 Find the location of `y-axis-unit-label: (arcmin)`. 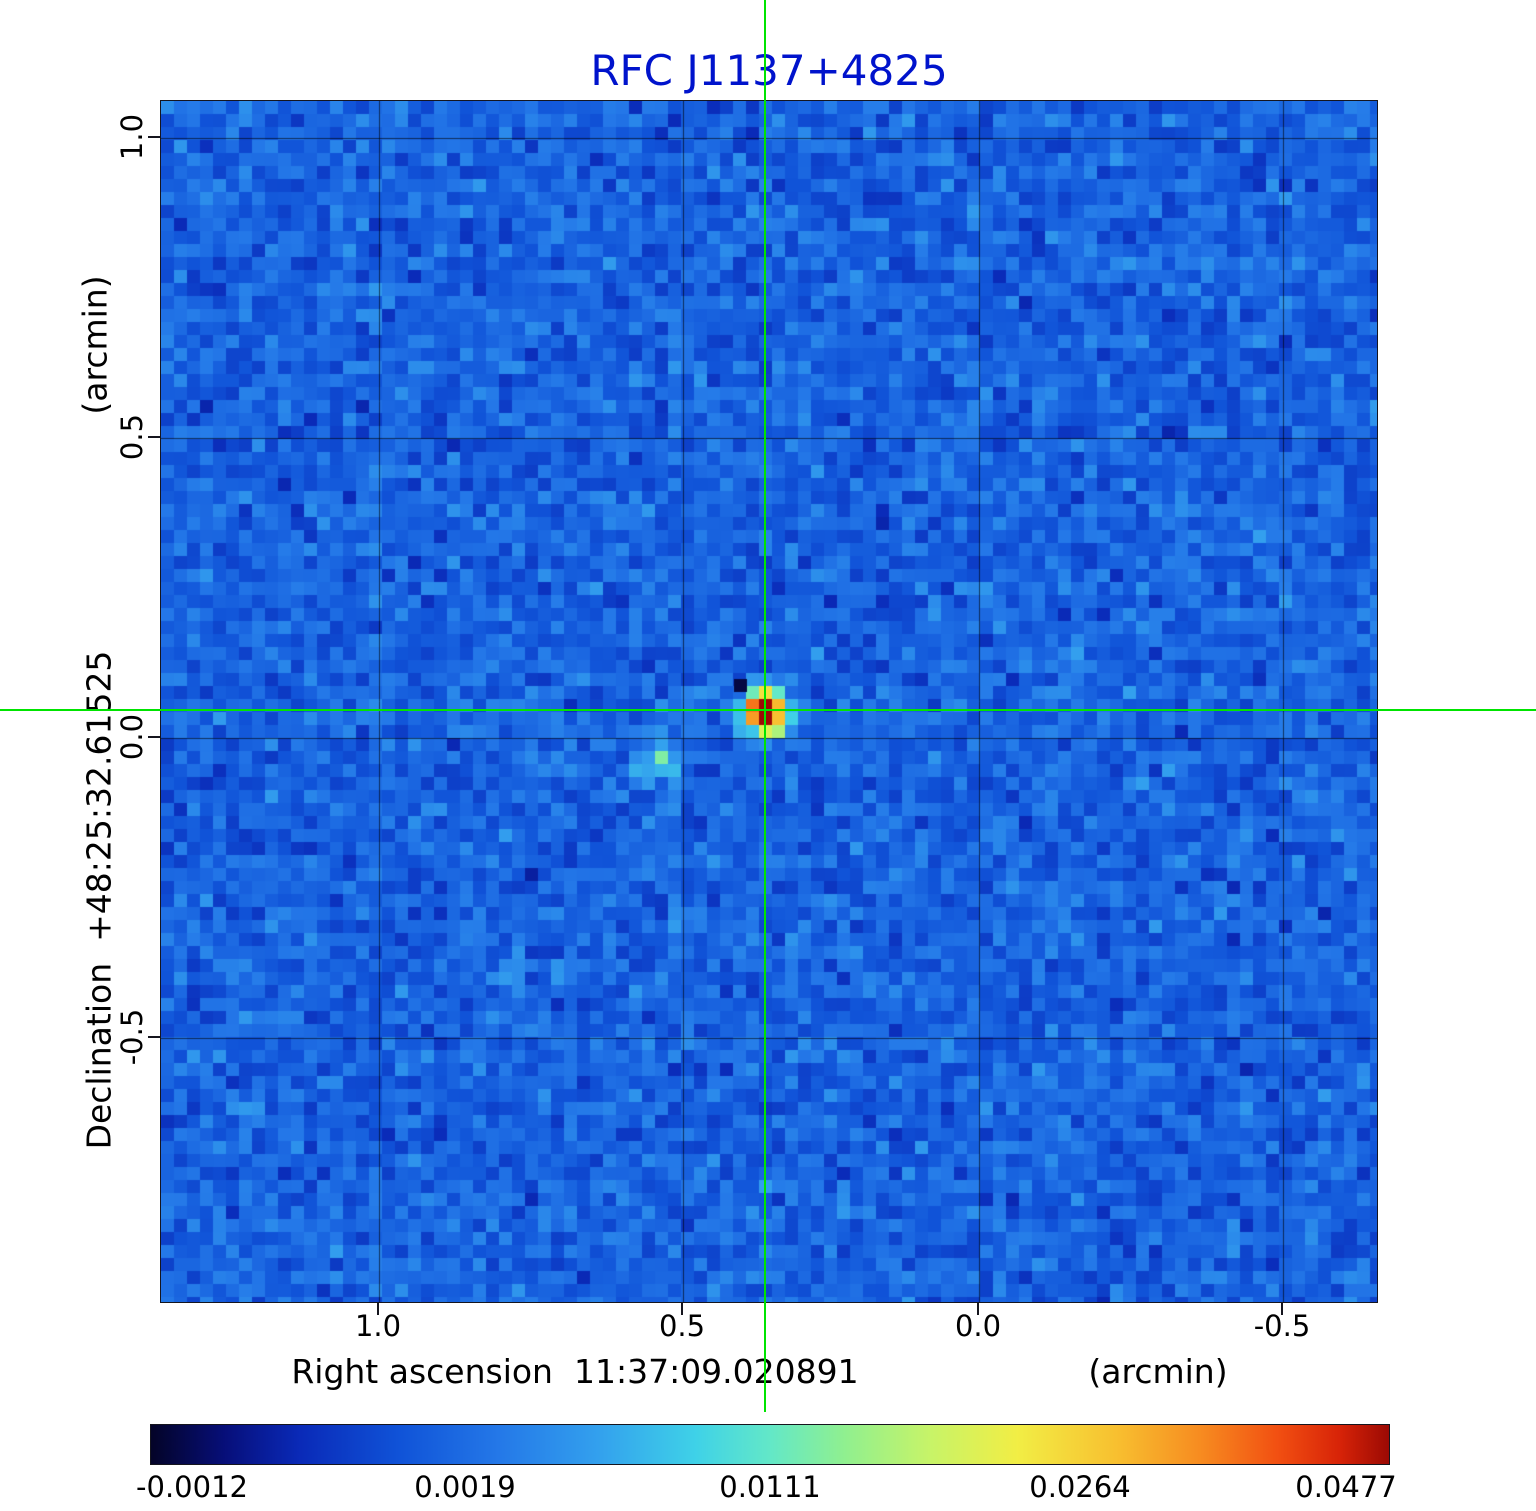

y-axis-unit-label: (arcmin) is located at coordinates (95, 345).